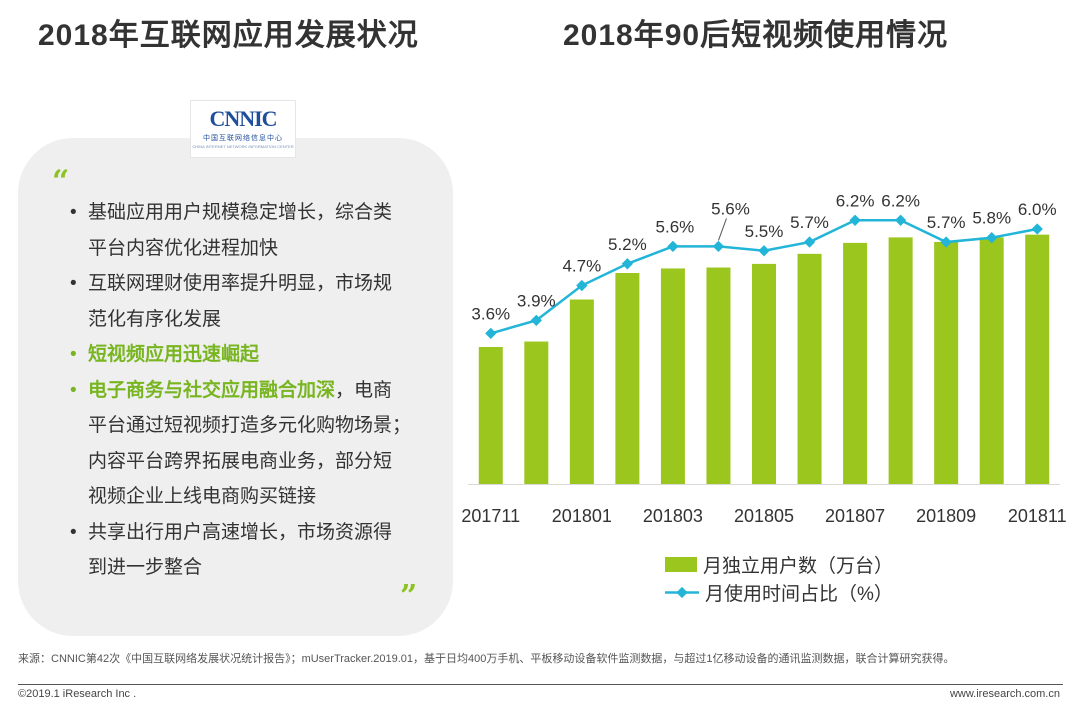 Image resolution: width=1080 pixels, height=712 pixels. What do you see at coordinates (991, 218) in the screenshot?
I see `data-label: 5.8%` at bounding box center [991, 218].